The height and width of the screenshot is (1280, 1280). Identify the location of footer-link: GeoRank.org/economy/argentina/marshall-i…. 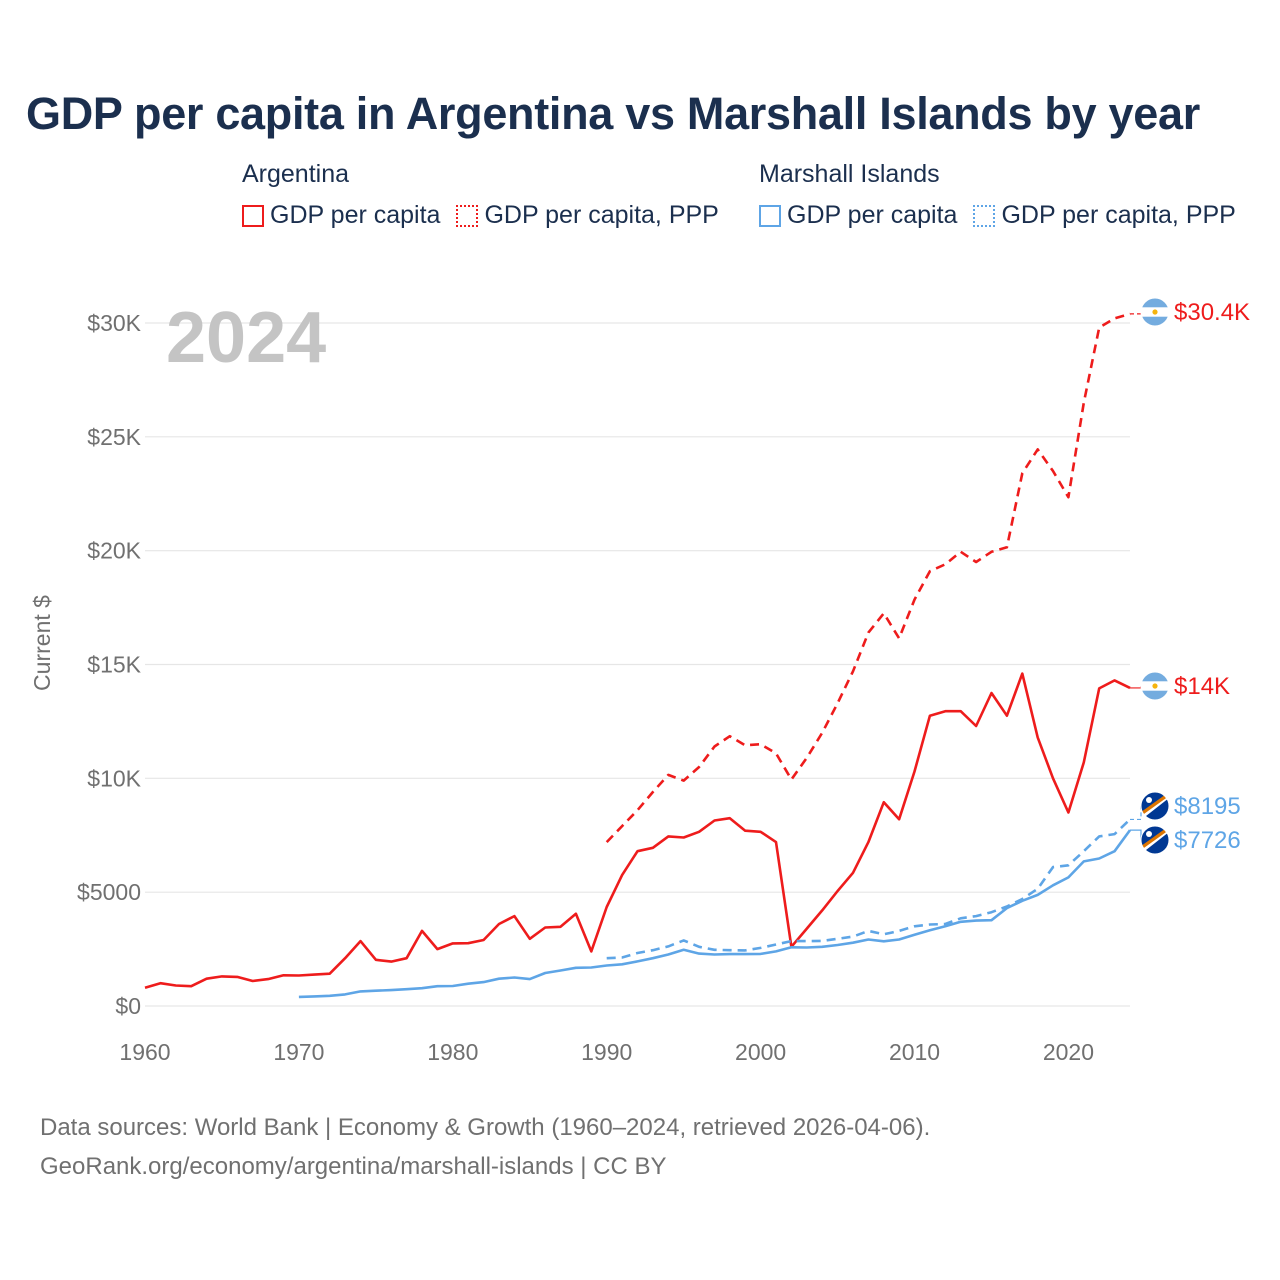
(353, 1166).